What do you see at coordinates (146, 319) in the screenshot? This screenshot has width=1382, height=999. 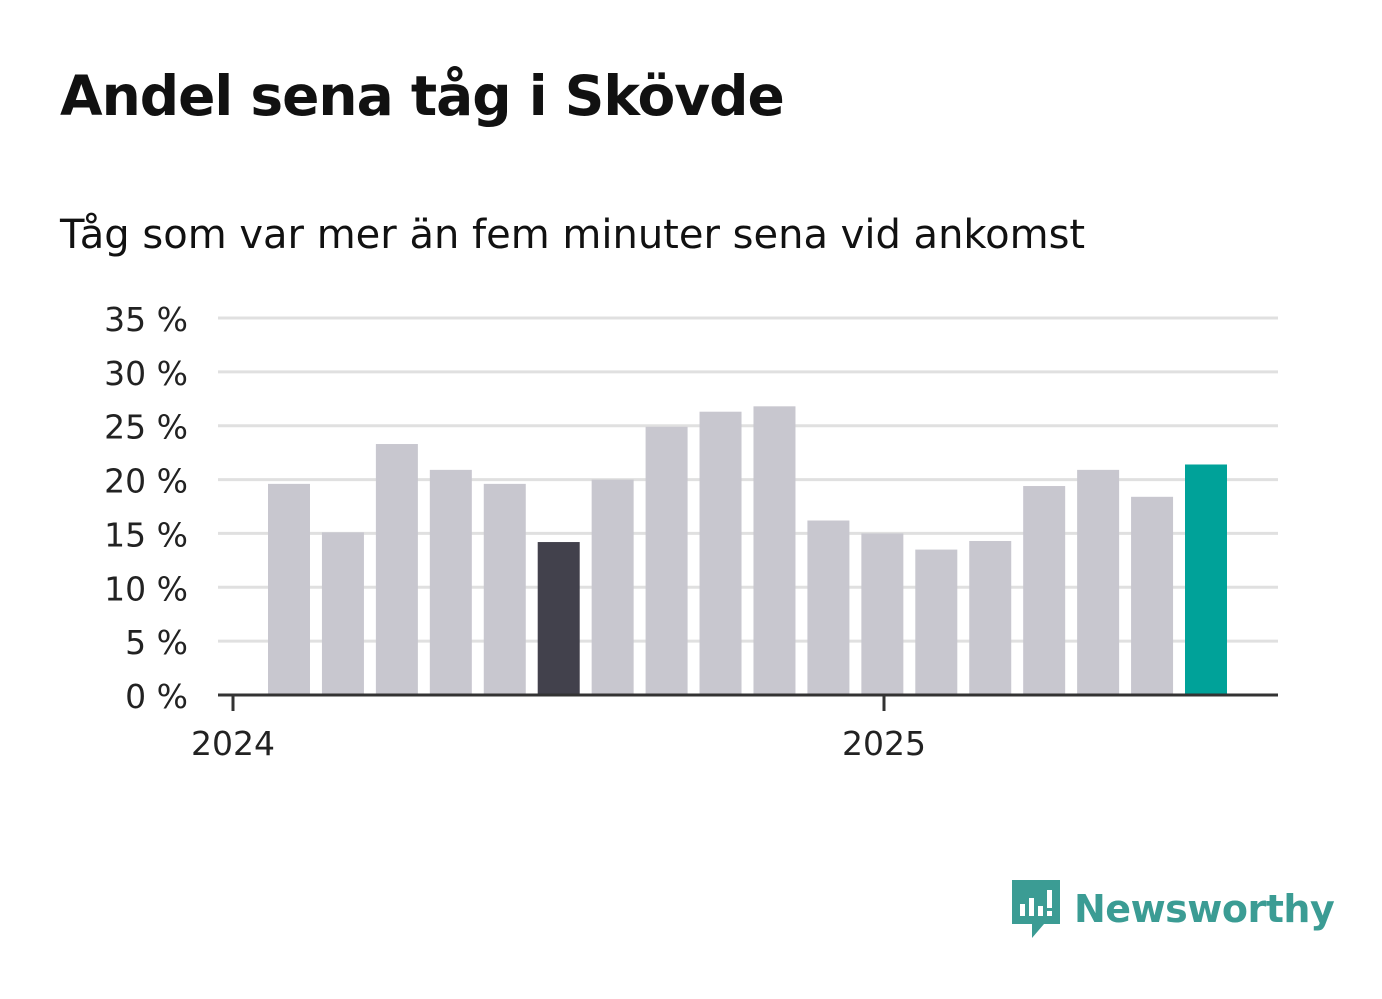 I see `y-tick-label: 35 %` at bounding box center [146, 319].